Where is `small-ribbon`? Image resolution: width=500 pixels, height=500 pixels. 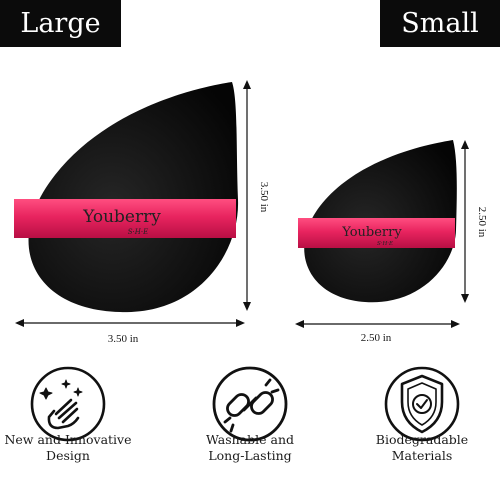
small-ribbon is located at coordinates (376, 233).